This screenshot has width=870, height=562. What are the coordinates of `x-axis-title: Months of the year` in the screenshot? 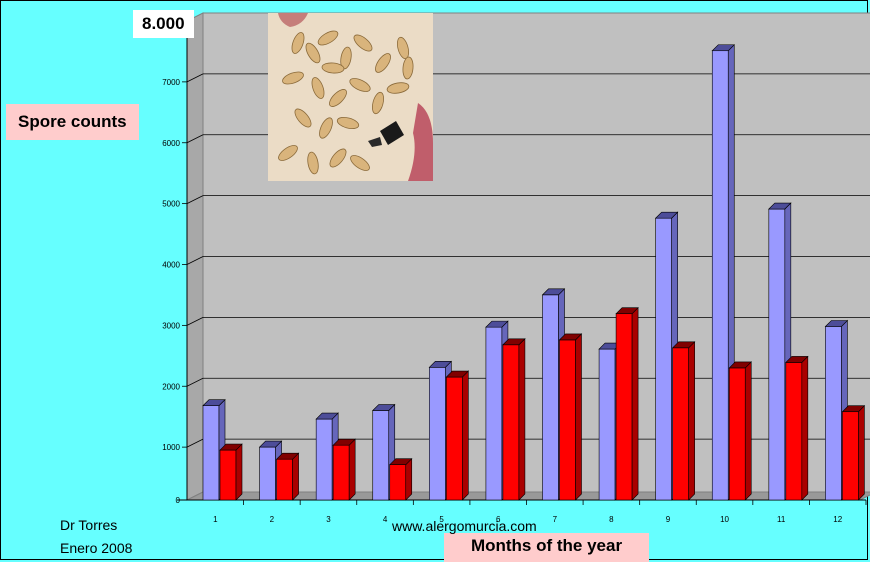 It's located at (546, 547).